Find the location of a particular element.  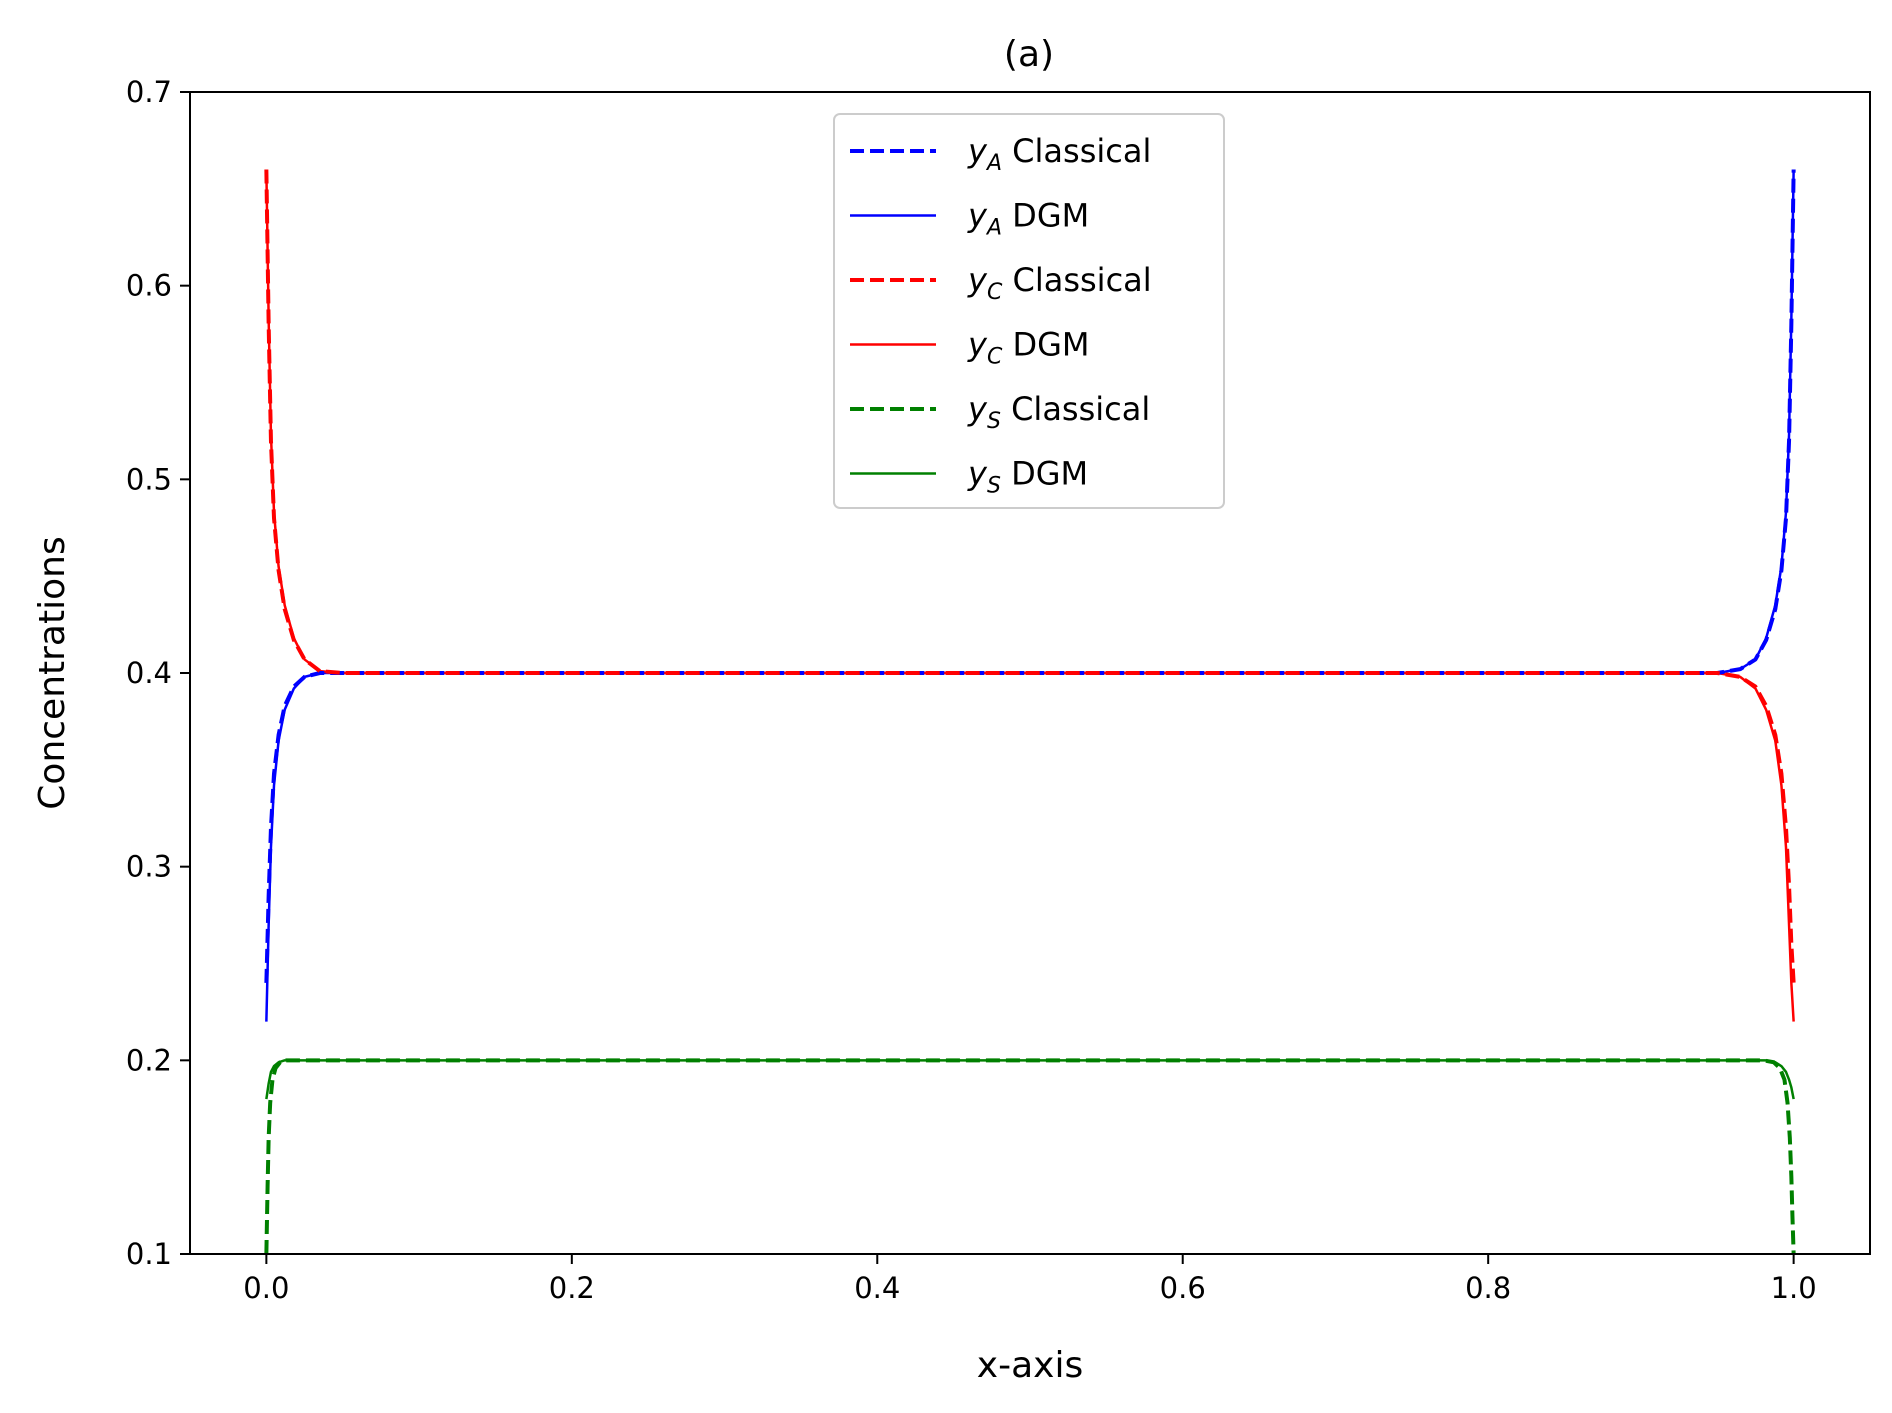

x-axis-label: x-axis is located at coordinates (1030, 1365).